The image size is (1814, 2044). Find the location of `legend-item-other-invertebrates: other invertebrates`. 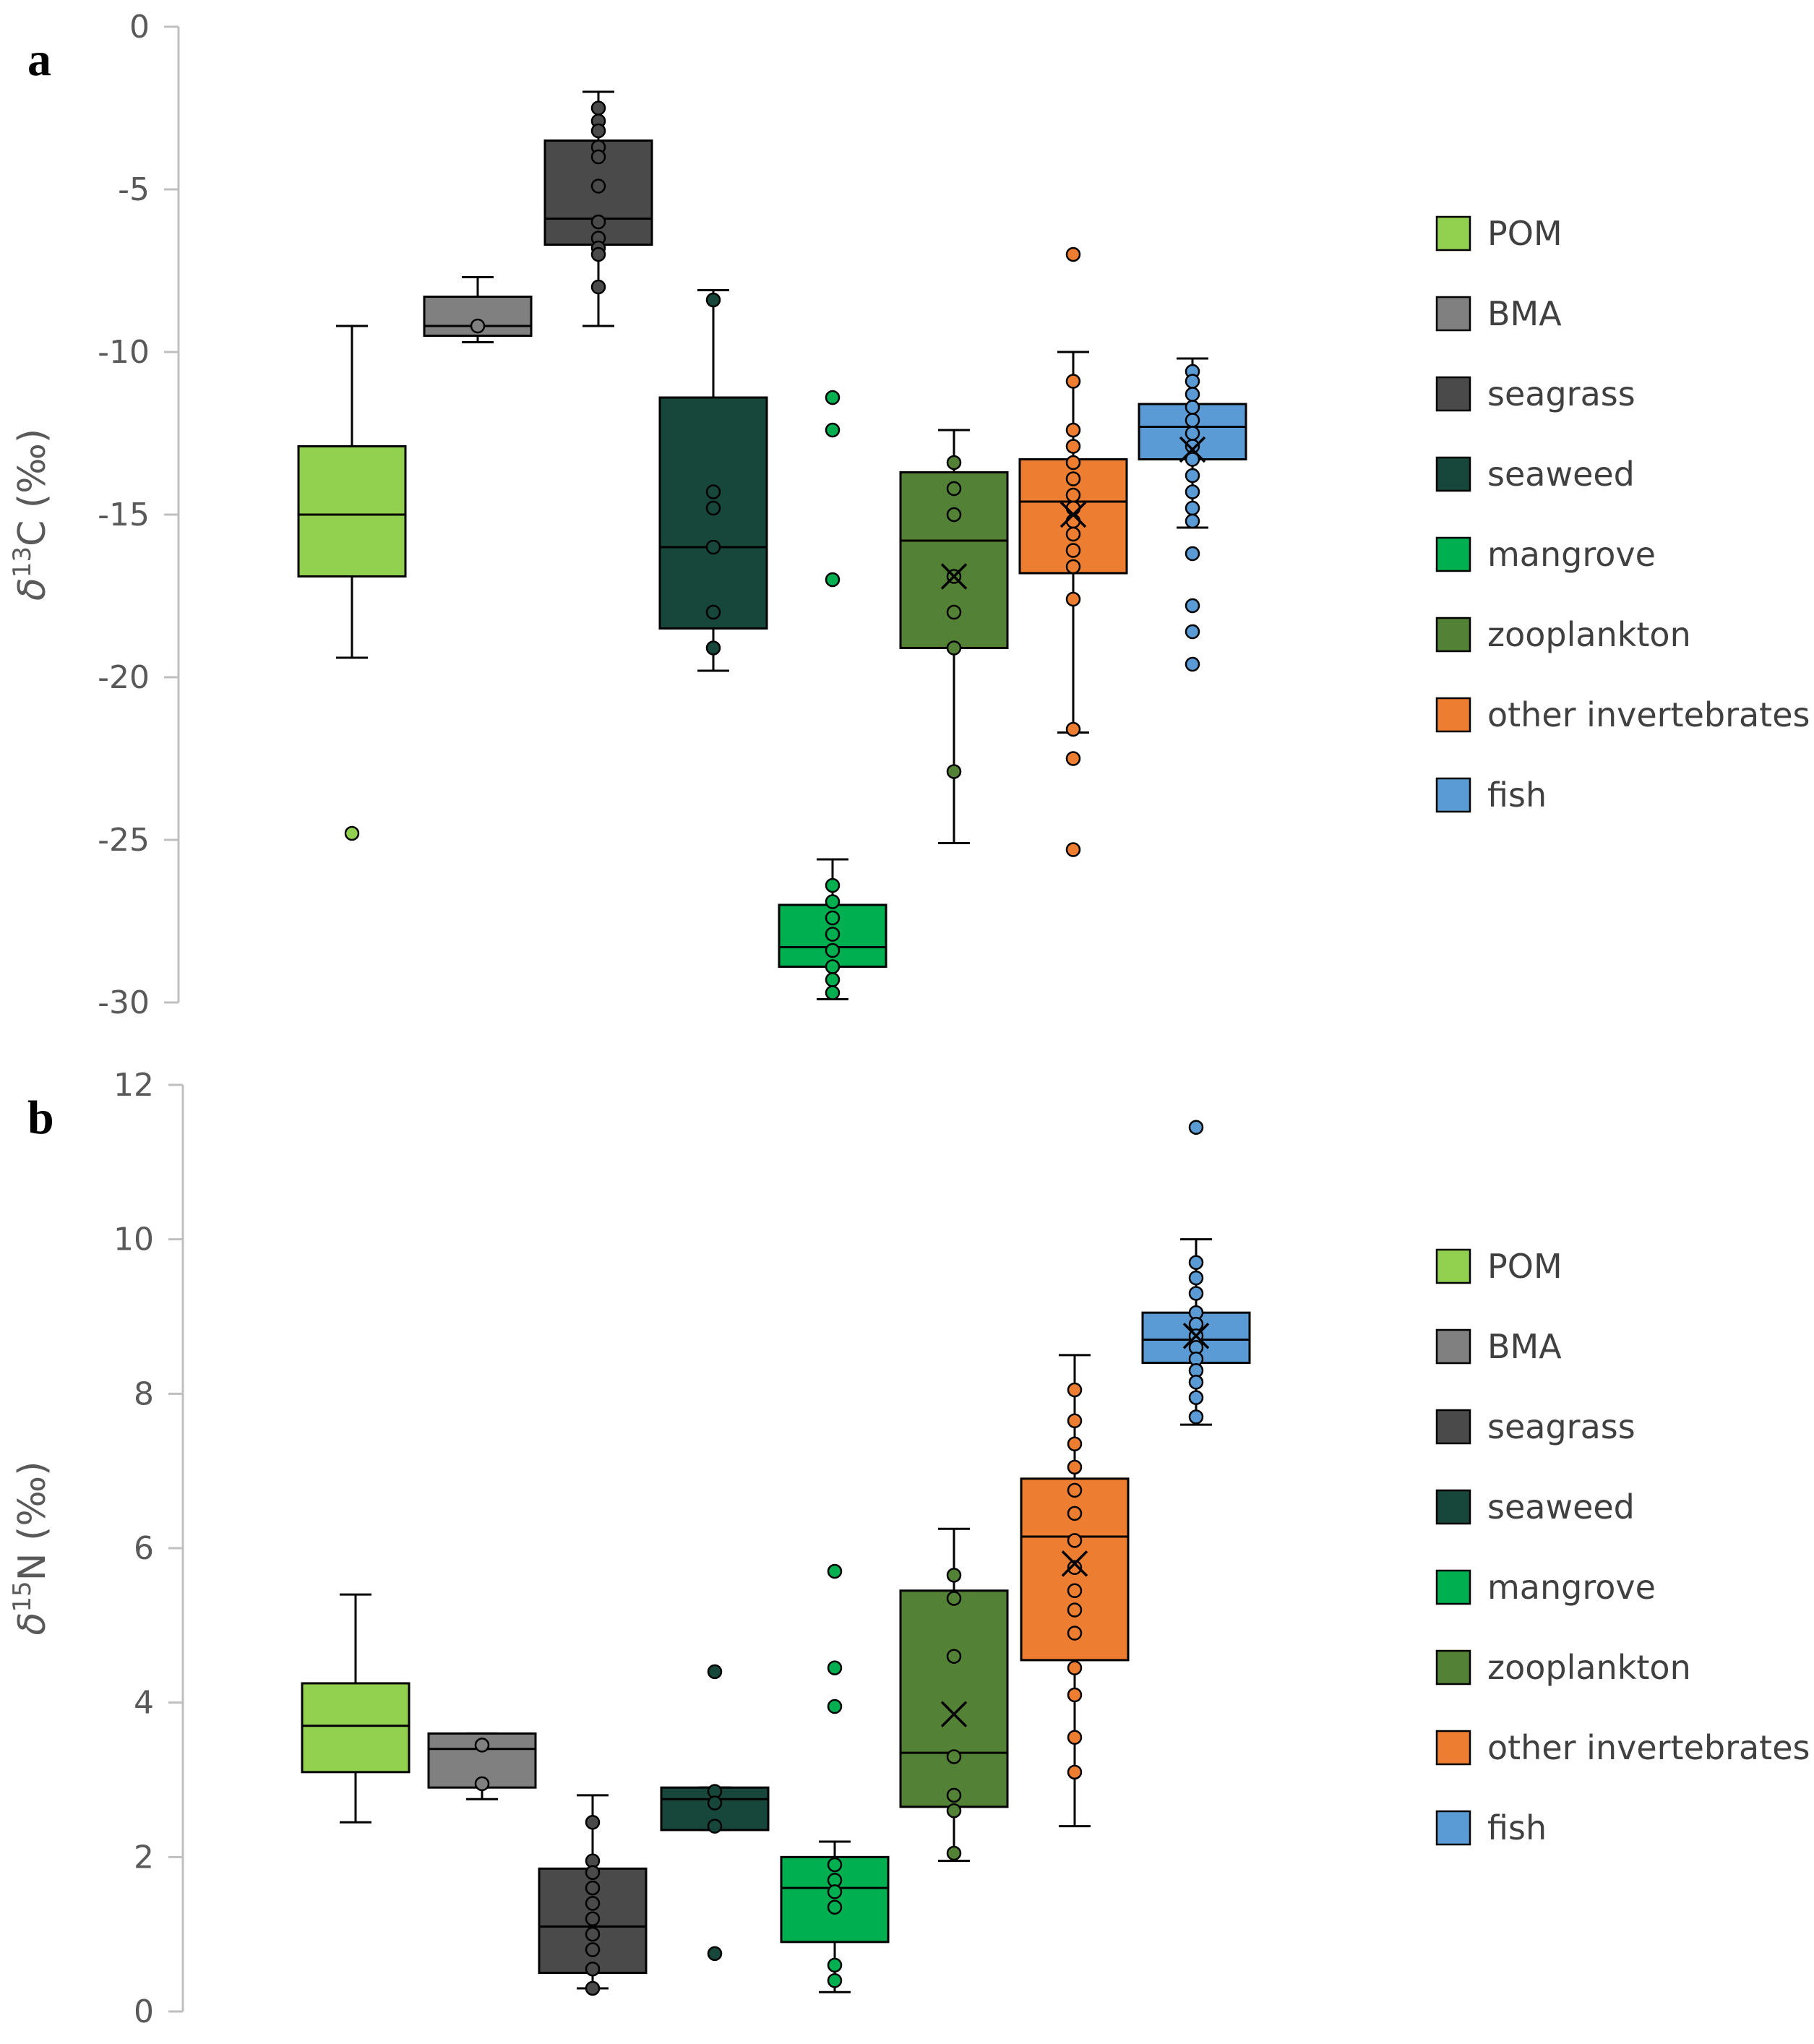

legend-item-other-invertebrates: other invertebrates is located at coordinates (1622, 1747).